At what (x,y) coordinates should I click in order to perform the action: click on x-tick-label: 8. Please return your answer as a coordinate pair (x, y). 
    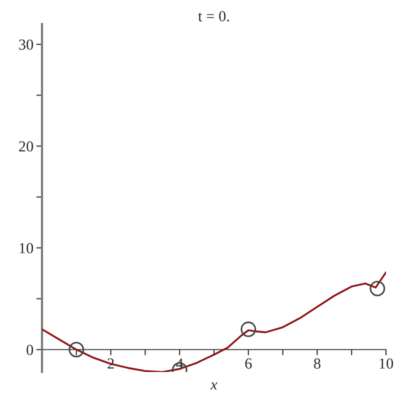
    Looking at the image, I should click on (317, 363).